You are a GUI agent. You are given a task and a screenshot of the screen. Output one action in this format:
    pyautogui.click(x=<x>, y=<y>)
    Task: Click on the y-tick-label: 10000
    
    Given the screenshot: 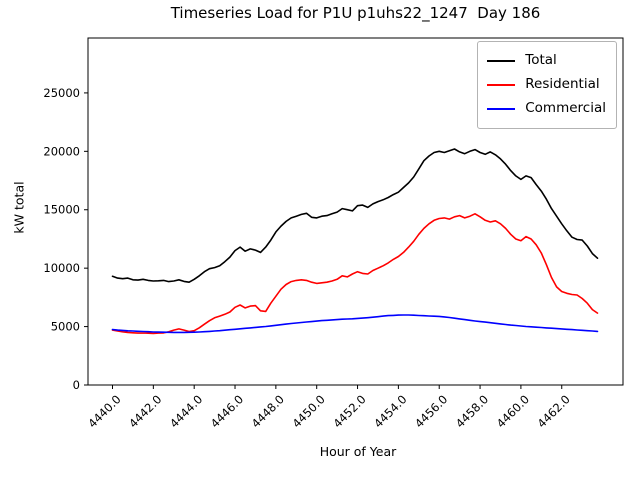 What is the action you would take?
    pyautogui.click(x=61, y=268)
    